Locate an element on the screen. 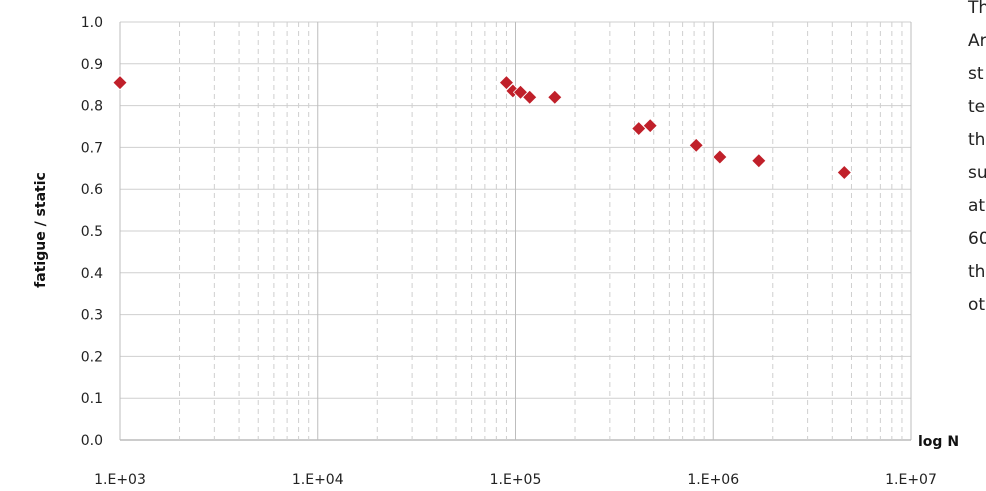 This screenshot has height=491, width=986. y-tick-label: 0.7 is located at coordinates (92, 148).